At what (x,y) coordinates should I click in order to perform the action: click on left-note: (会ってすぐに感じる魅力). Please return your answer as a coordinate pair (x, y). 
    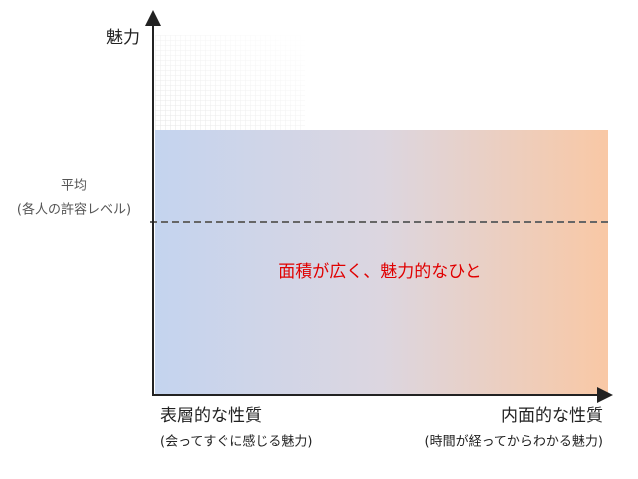
    Looking at the image, I should click on (236, 442).